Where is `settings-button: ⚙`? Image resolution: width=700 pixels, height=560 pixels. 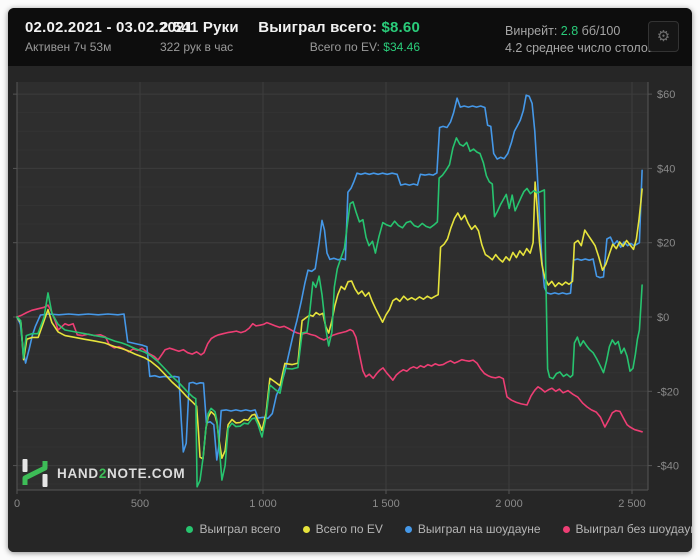 settings-button: ⚙ is located at coordinates (663, 36).